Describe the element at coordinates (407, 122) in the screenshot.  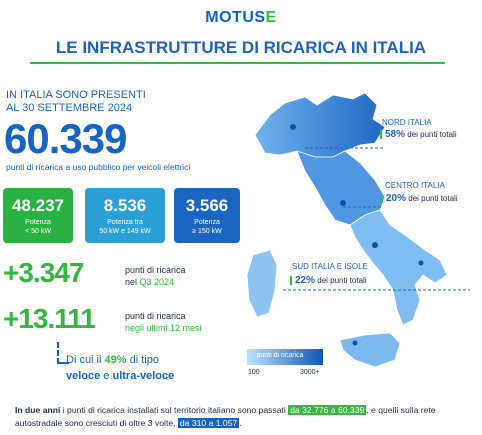
I see `region-north-title: NORD ITALIA` at that location.